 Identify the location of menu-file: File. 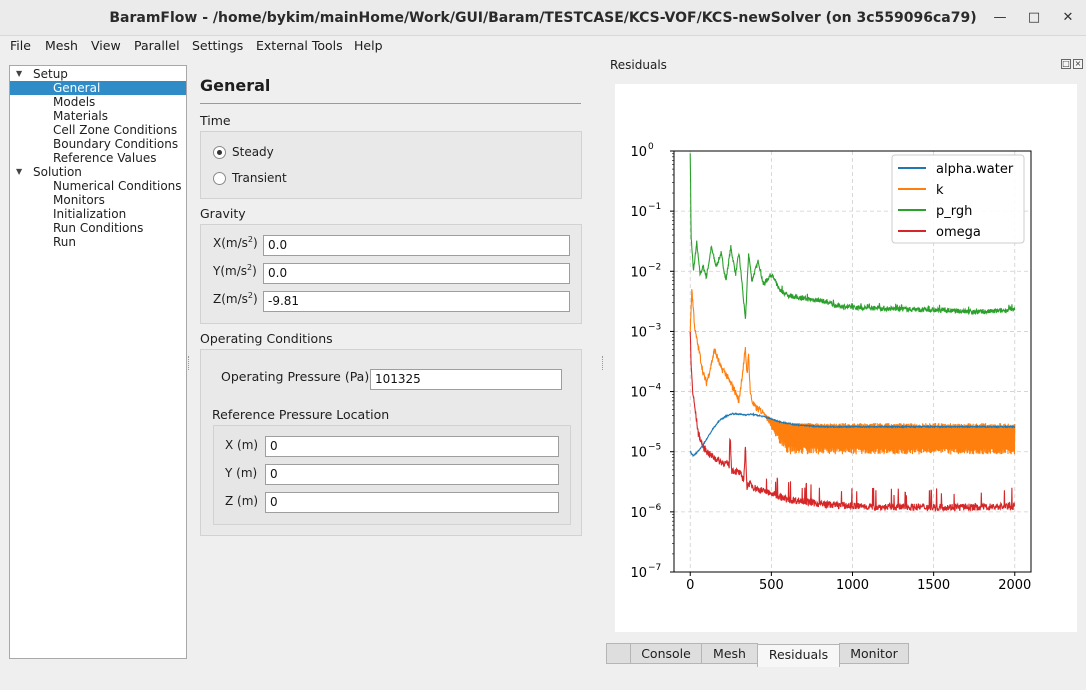
(20, 45).